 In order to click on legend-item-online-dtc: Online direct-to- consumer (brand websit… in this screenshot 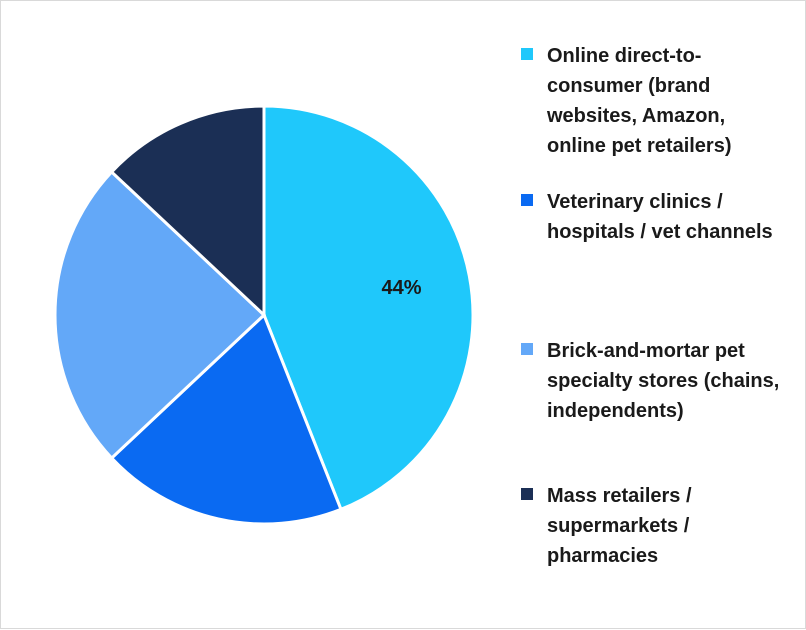, I will do `click(626, 101)`.